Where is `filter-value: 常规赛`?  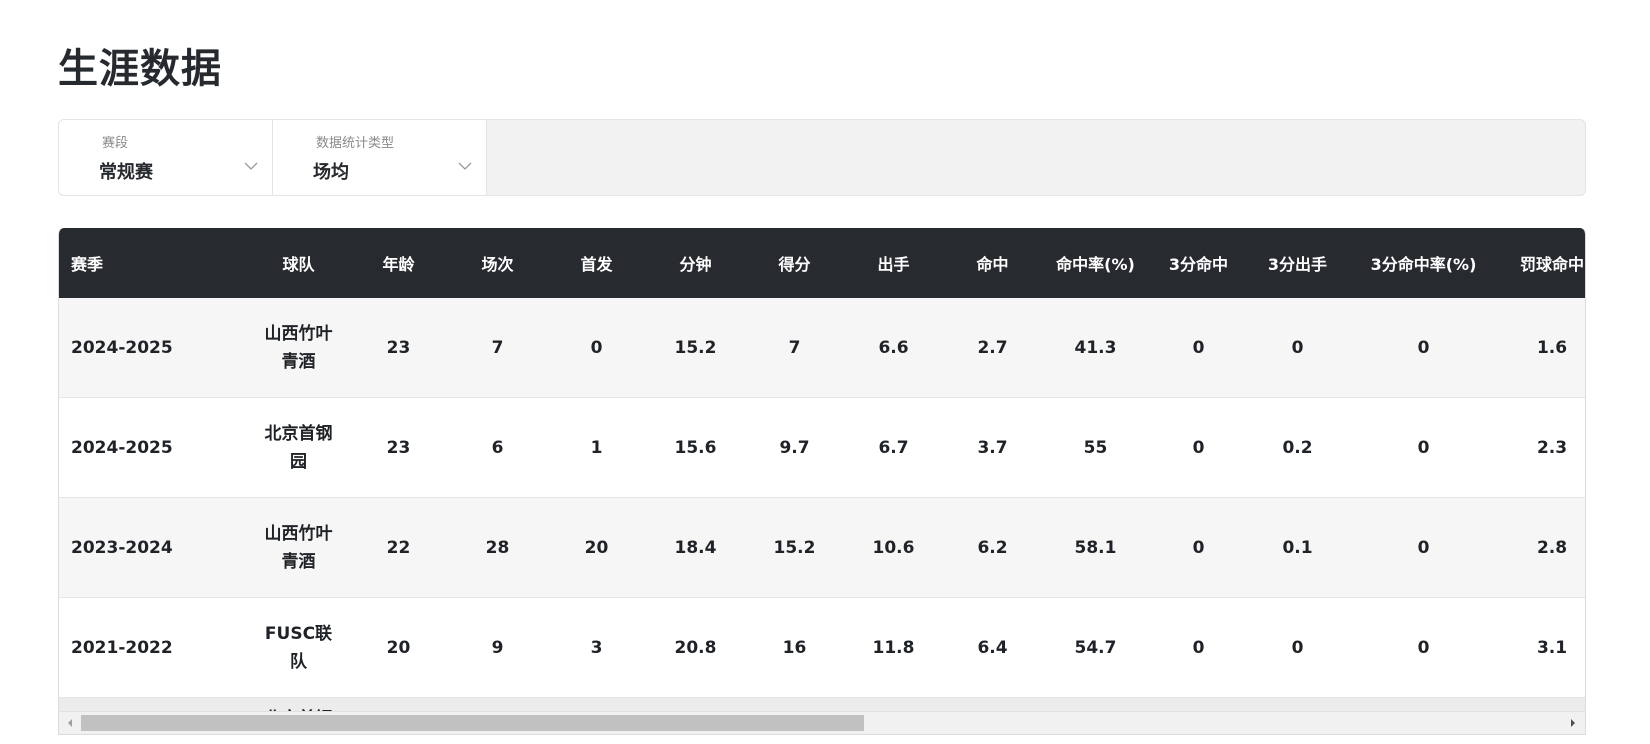
filter-value: 常规赛 is located at coordinates (126, 172).